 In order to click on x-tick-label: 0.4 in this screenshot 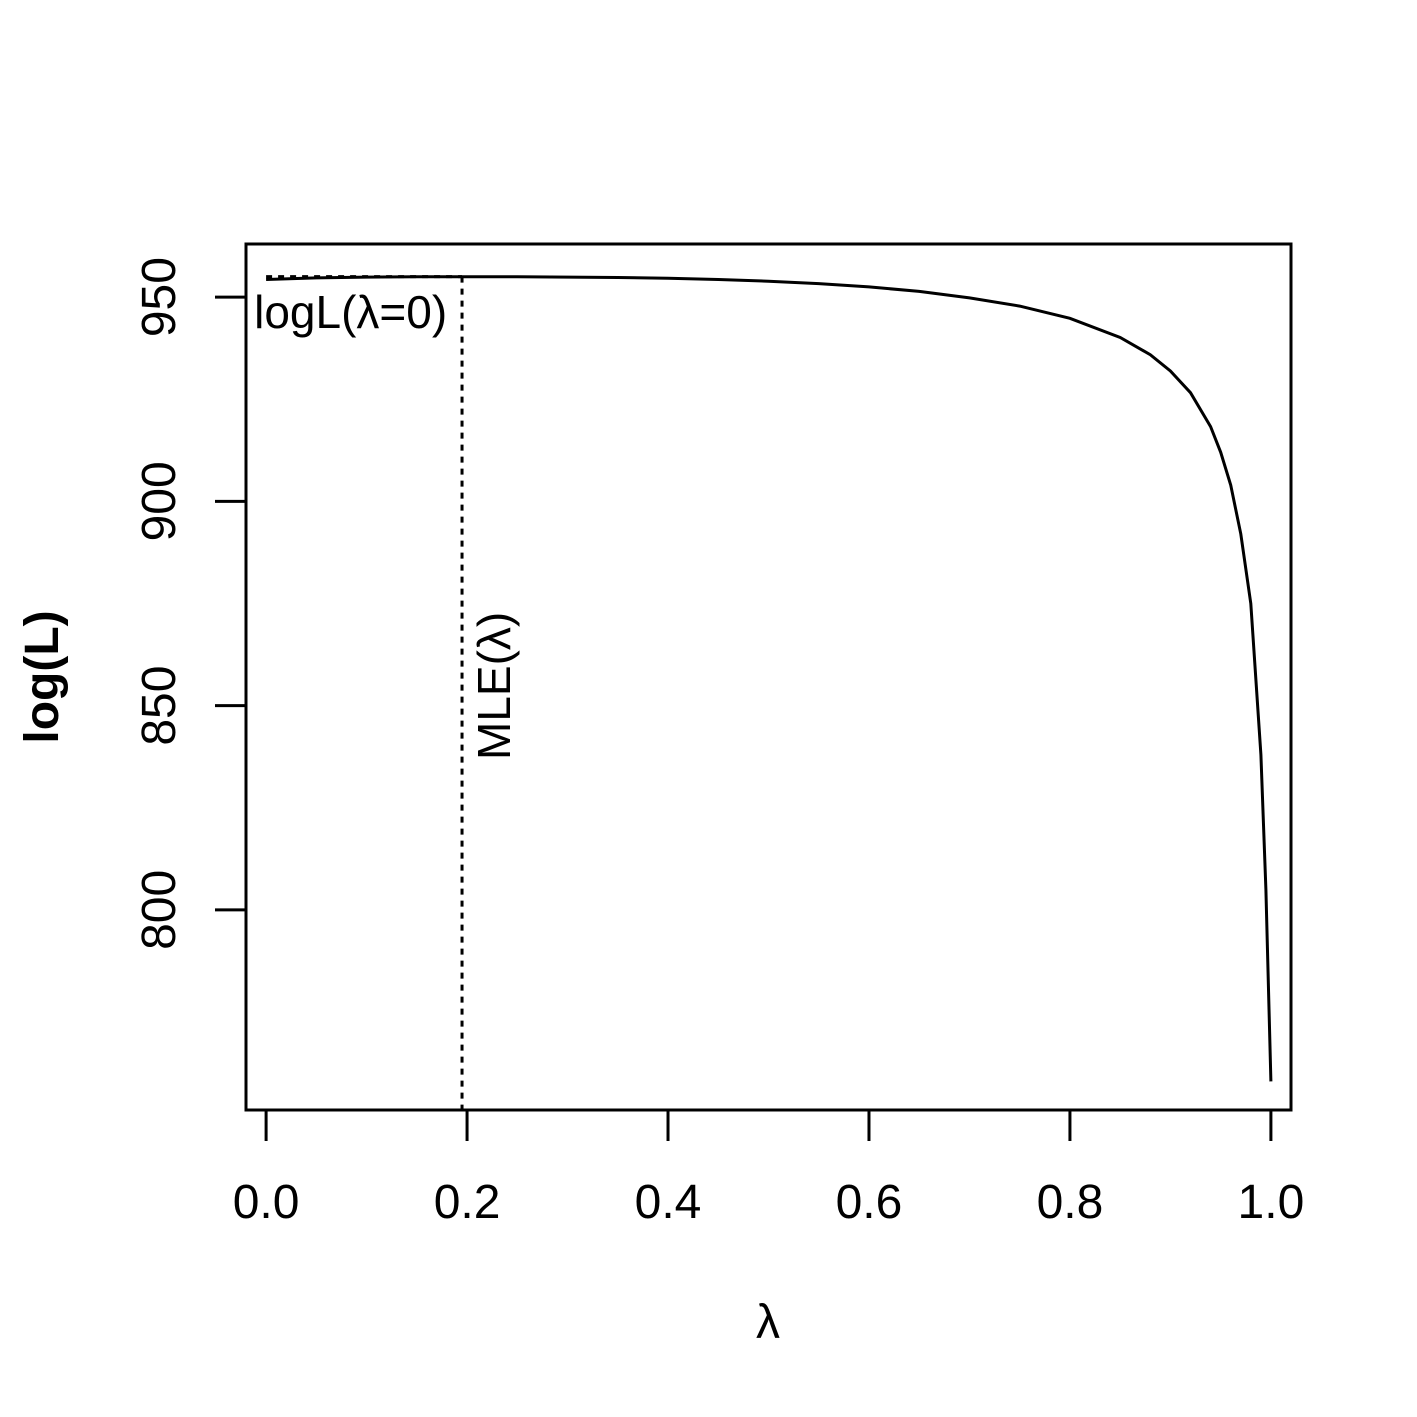, I will do `click(668, 1202)`.